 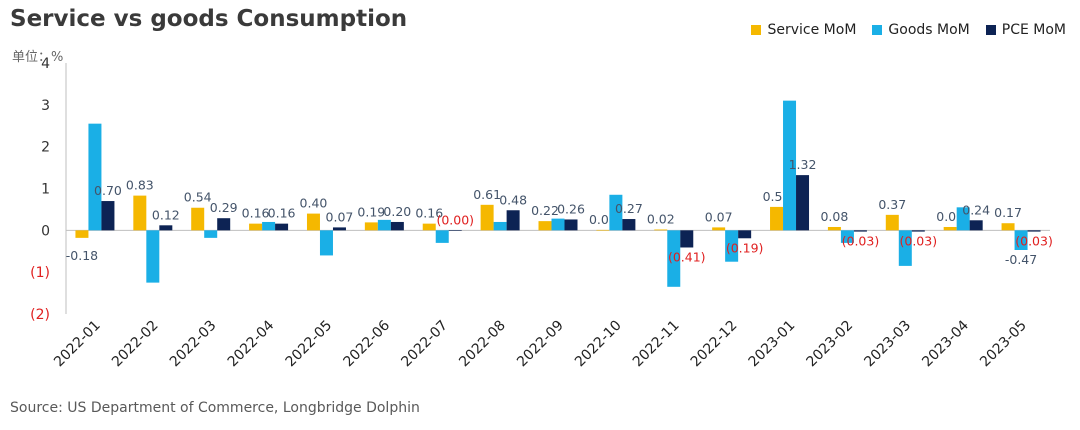 What do you see at coordinates (82, 255) in the screenshot?
I see `data-label: -0.18` at bounding box center [82, 255].